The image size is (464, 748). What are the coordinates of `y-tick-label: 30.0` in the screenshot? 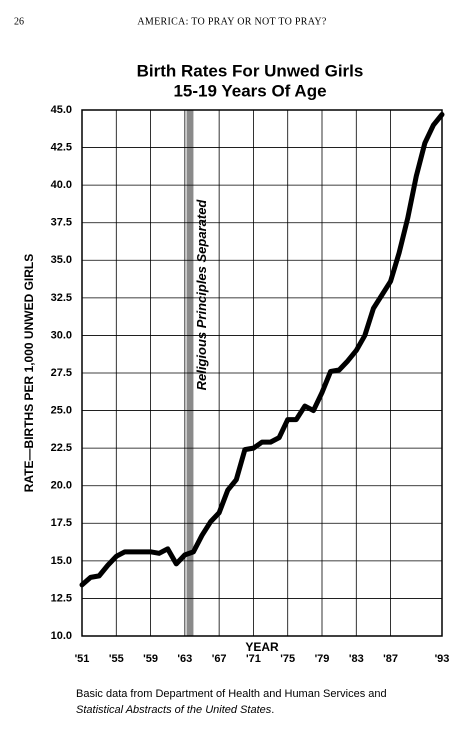 It's located at (61, 335).